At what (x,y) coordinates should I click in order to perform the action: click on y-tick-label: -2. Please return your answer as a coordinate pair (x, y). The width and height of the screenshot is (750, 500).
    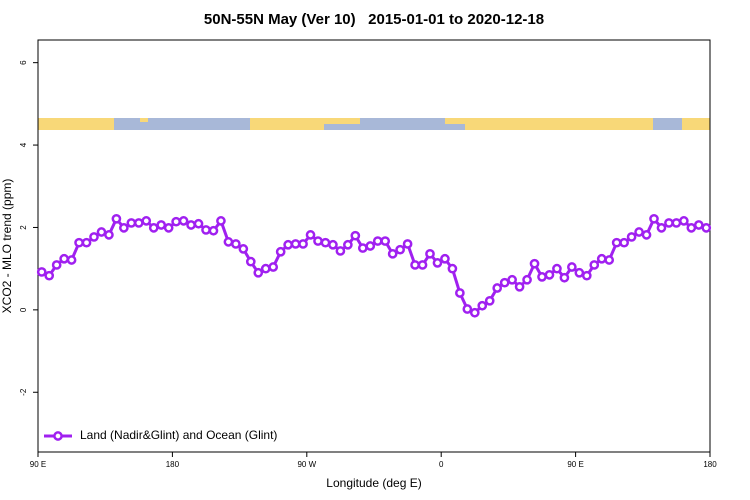
    Looking at the image, I should click on (23, 392).